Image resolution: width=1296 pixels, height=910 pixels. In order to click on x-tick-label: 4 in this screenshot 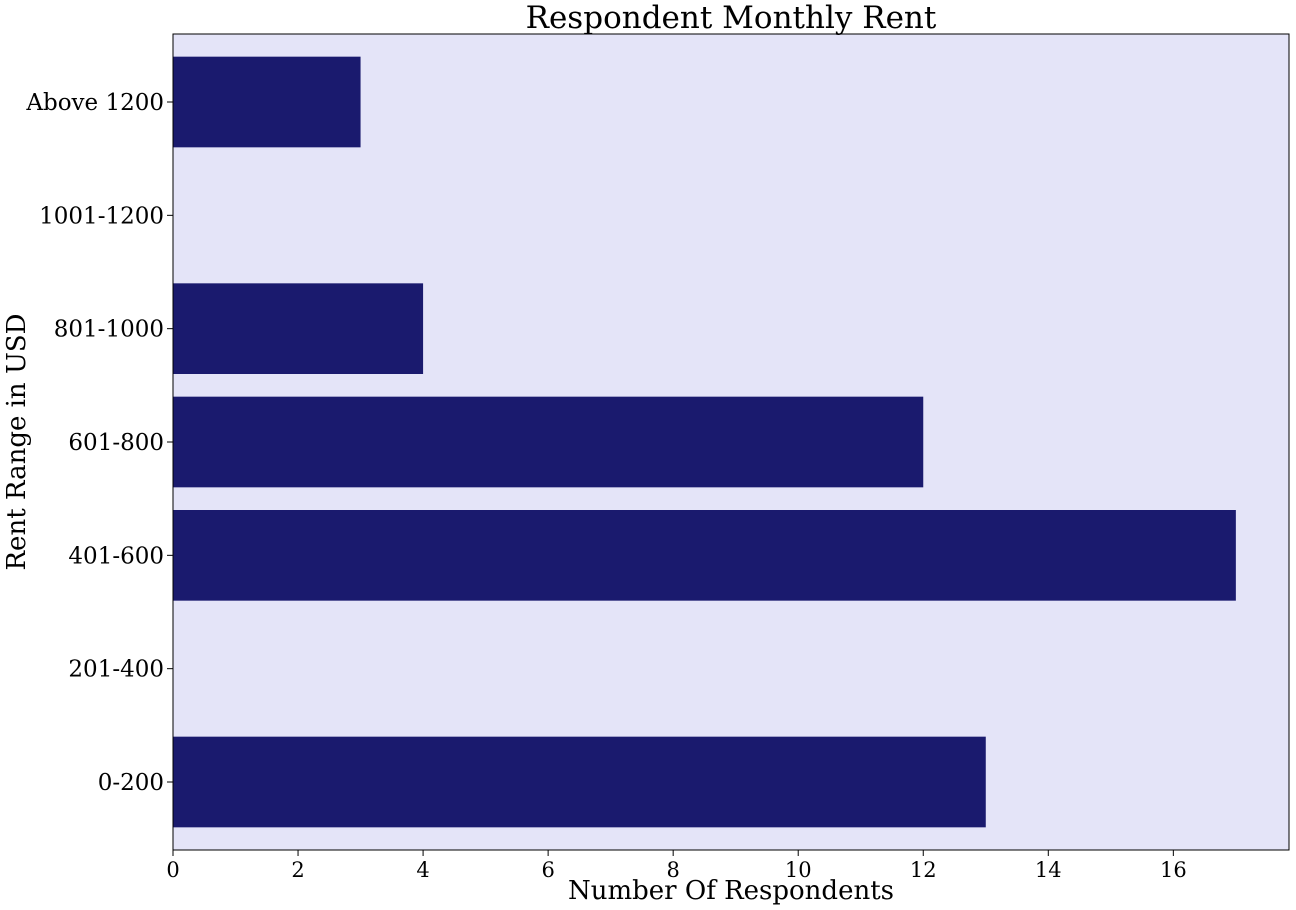, I will do `click(422, 870)`.